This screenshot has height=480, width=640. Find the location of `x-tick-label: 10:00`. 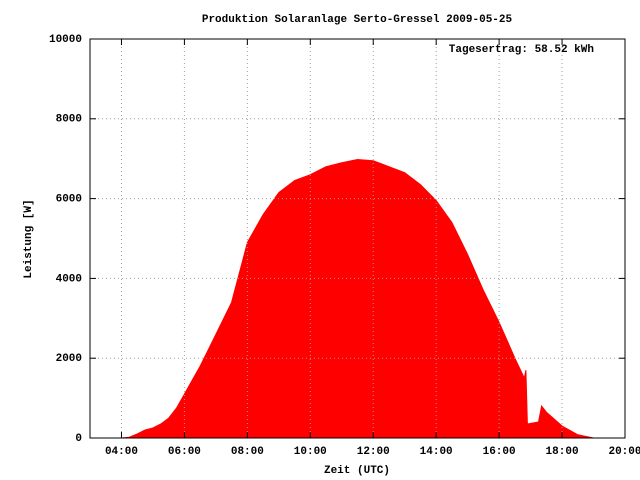

x-tick-label: 10:00 is located at coordinates (310, 452).